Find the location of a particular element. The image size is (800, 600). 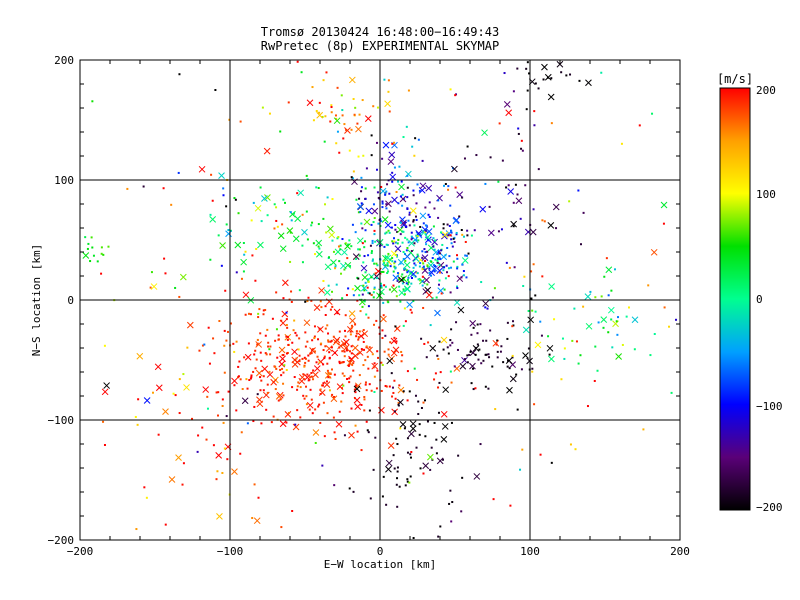

chart-title: Tromsø 20130424 16:48:00−16:49:43 is located at coordinates (380, 32).